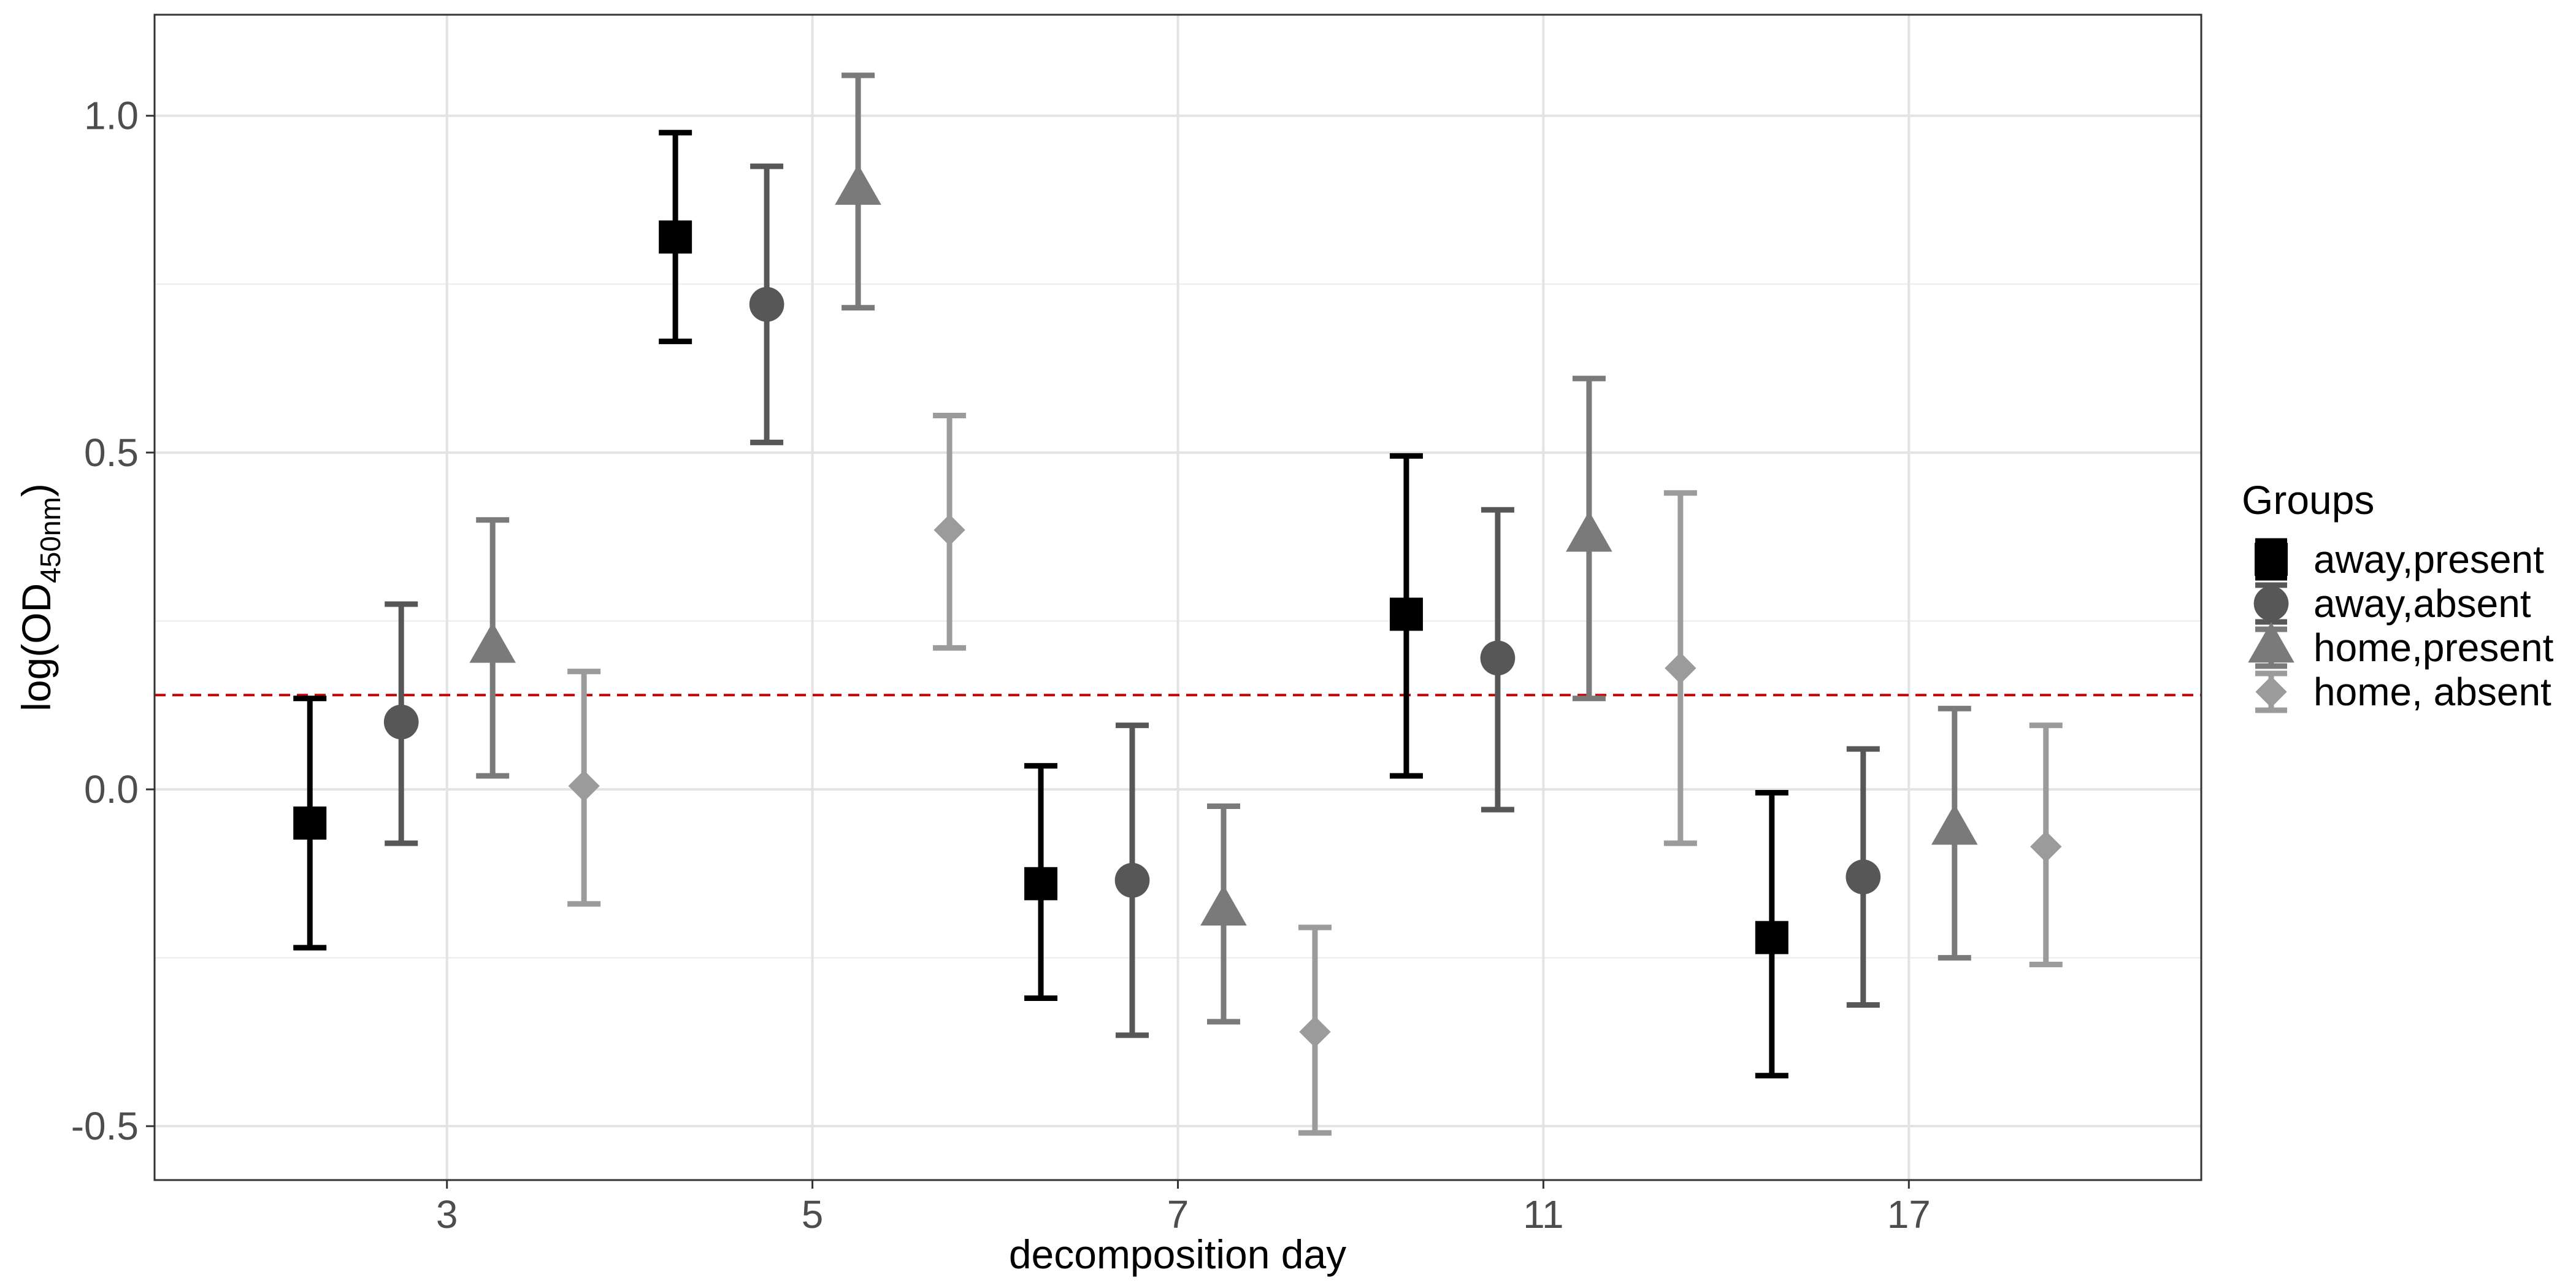 This screenshot has height=1288, width=2576. What do you see at coordinates (2428, 559) in the screenshot?
I see `legend-label: away,present` at bounding box center [2428, 559].